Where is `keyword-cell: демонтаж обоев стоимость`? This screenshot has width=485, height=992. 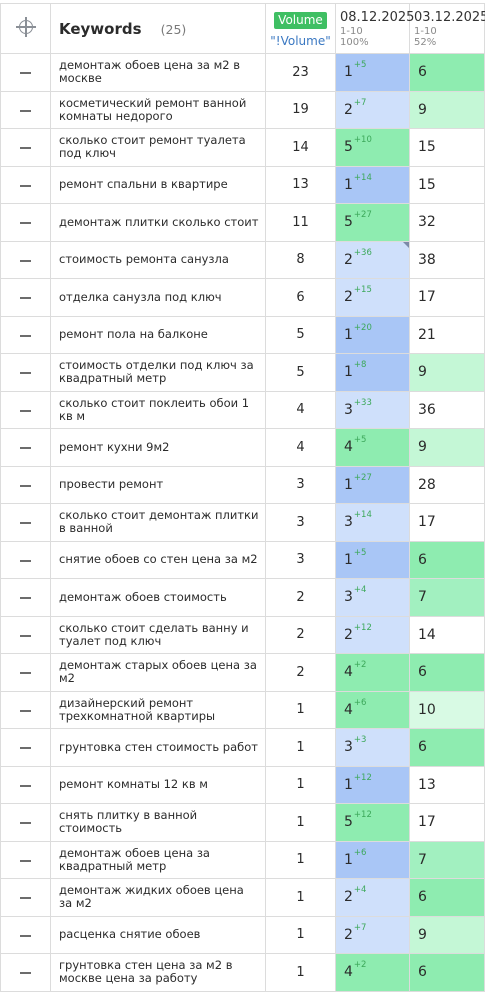 keyword-cell: демонтаж обоев стоимость is located at coordinates (158, 597).